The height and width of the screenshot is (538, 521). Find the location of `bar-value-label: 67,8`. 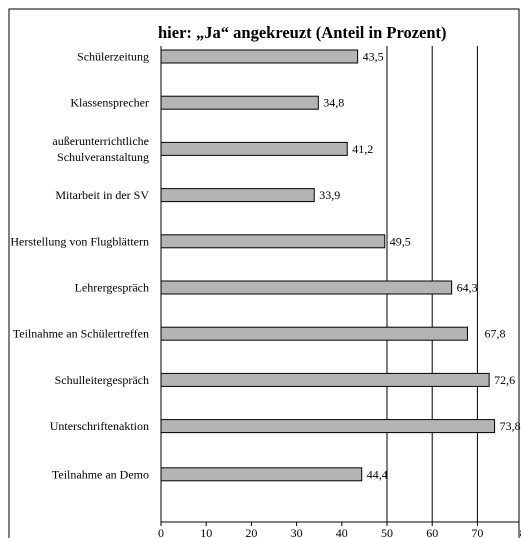

bar-value-label: 67,8 is located at coordinates (494, 334).